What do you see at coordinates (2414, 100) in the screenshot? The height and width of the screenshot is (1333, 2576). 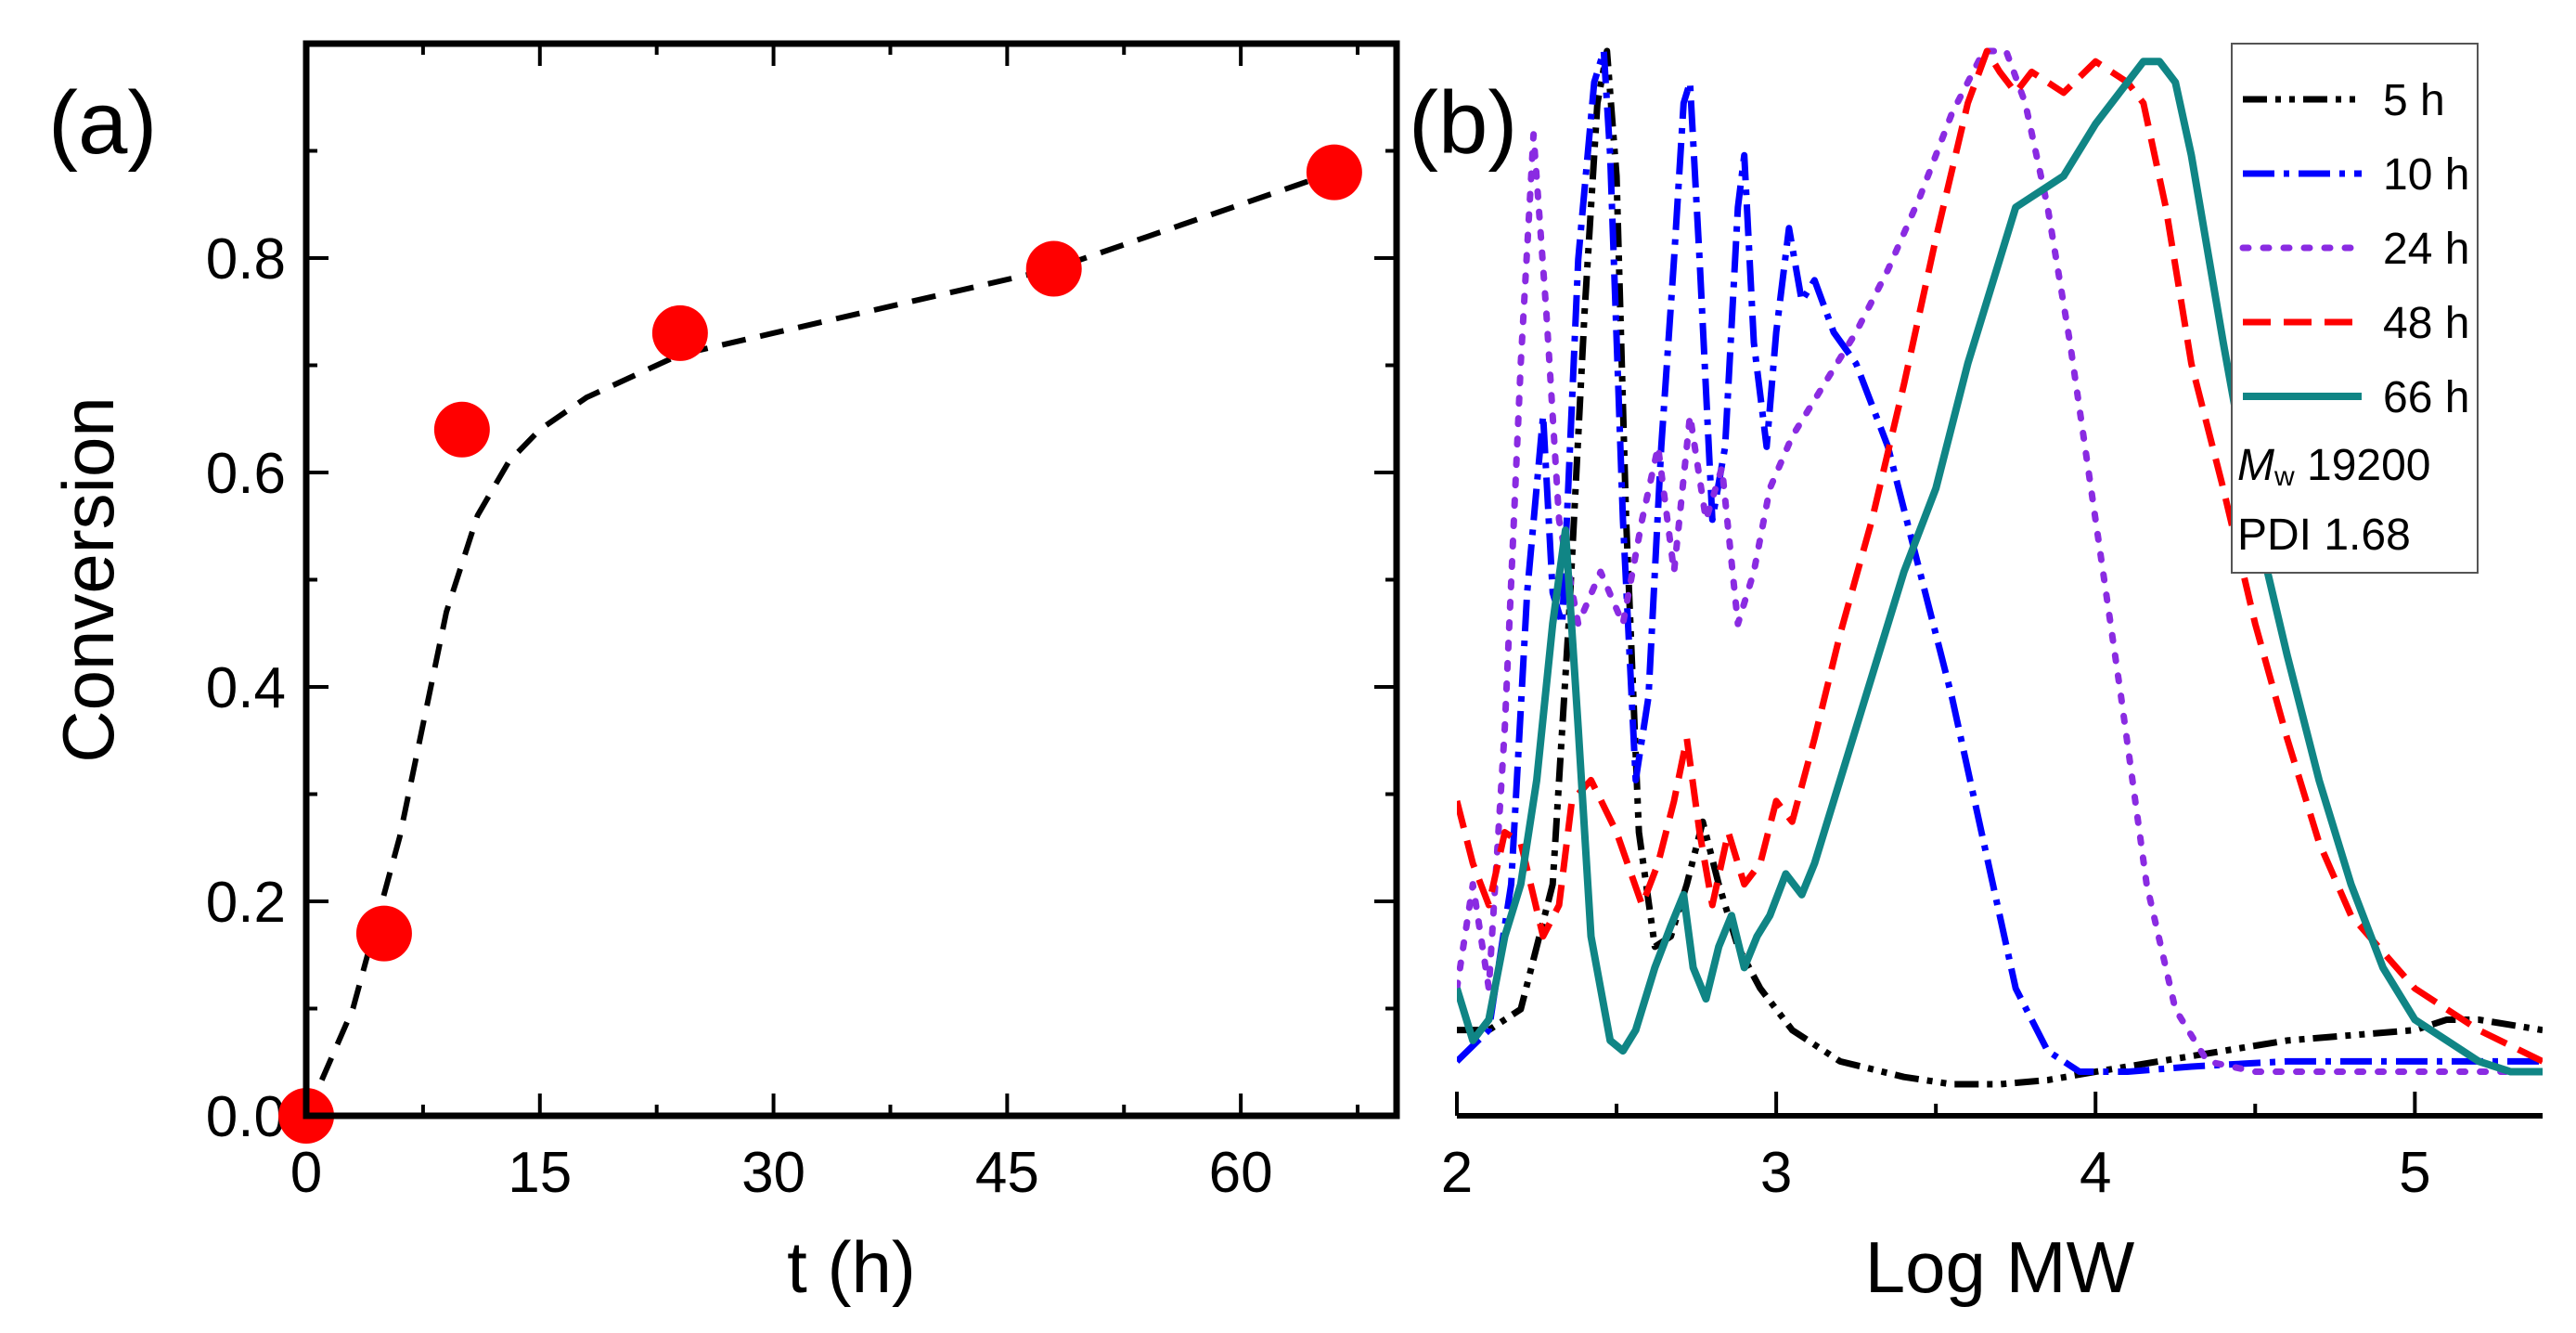 I see `legend-label: 5 h` at bounding box center [2414, 100].